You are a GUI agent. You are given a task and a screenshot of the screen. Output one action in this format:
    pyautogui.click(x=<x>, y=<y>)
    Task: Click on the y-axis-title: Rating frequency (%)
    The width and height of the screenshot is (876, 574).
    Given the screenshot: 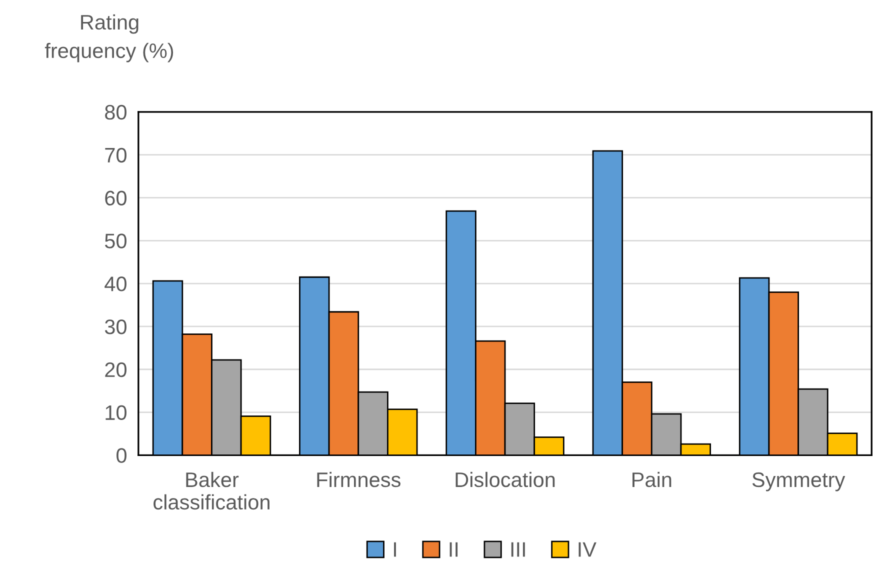 What is the action you would take?
    pyautogui.click(x=109, y=38)
    